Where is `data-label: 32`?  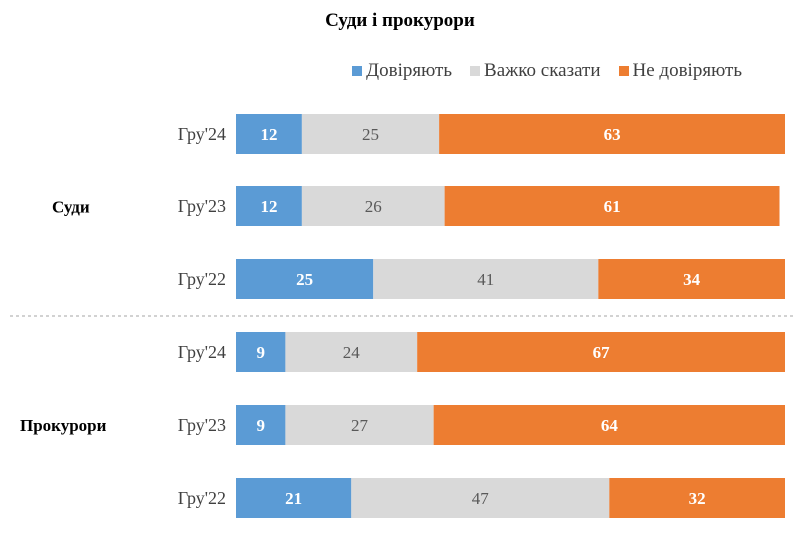 data-label: 32 is located at coordinates (697, 498).